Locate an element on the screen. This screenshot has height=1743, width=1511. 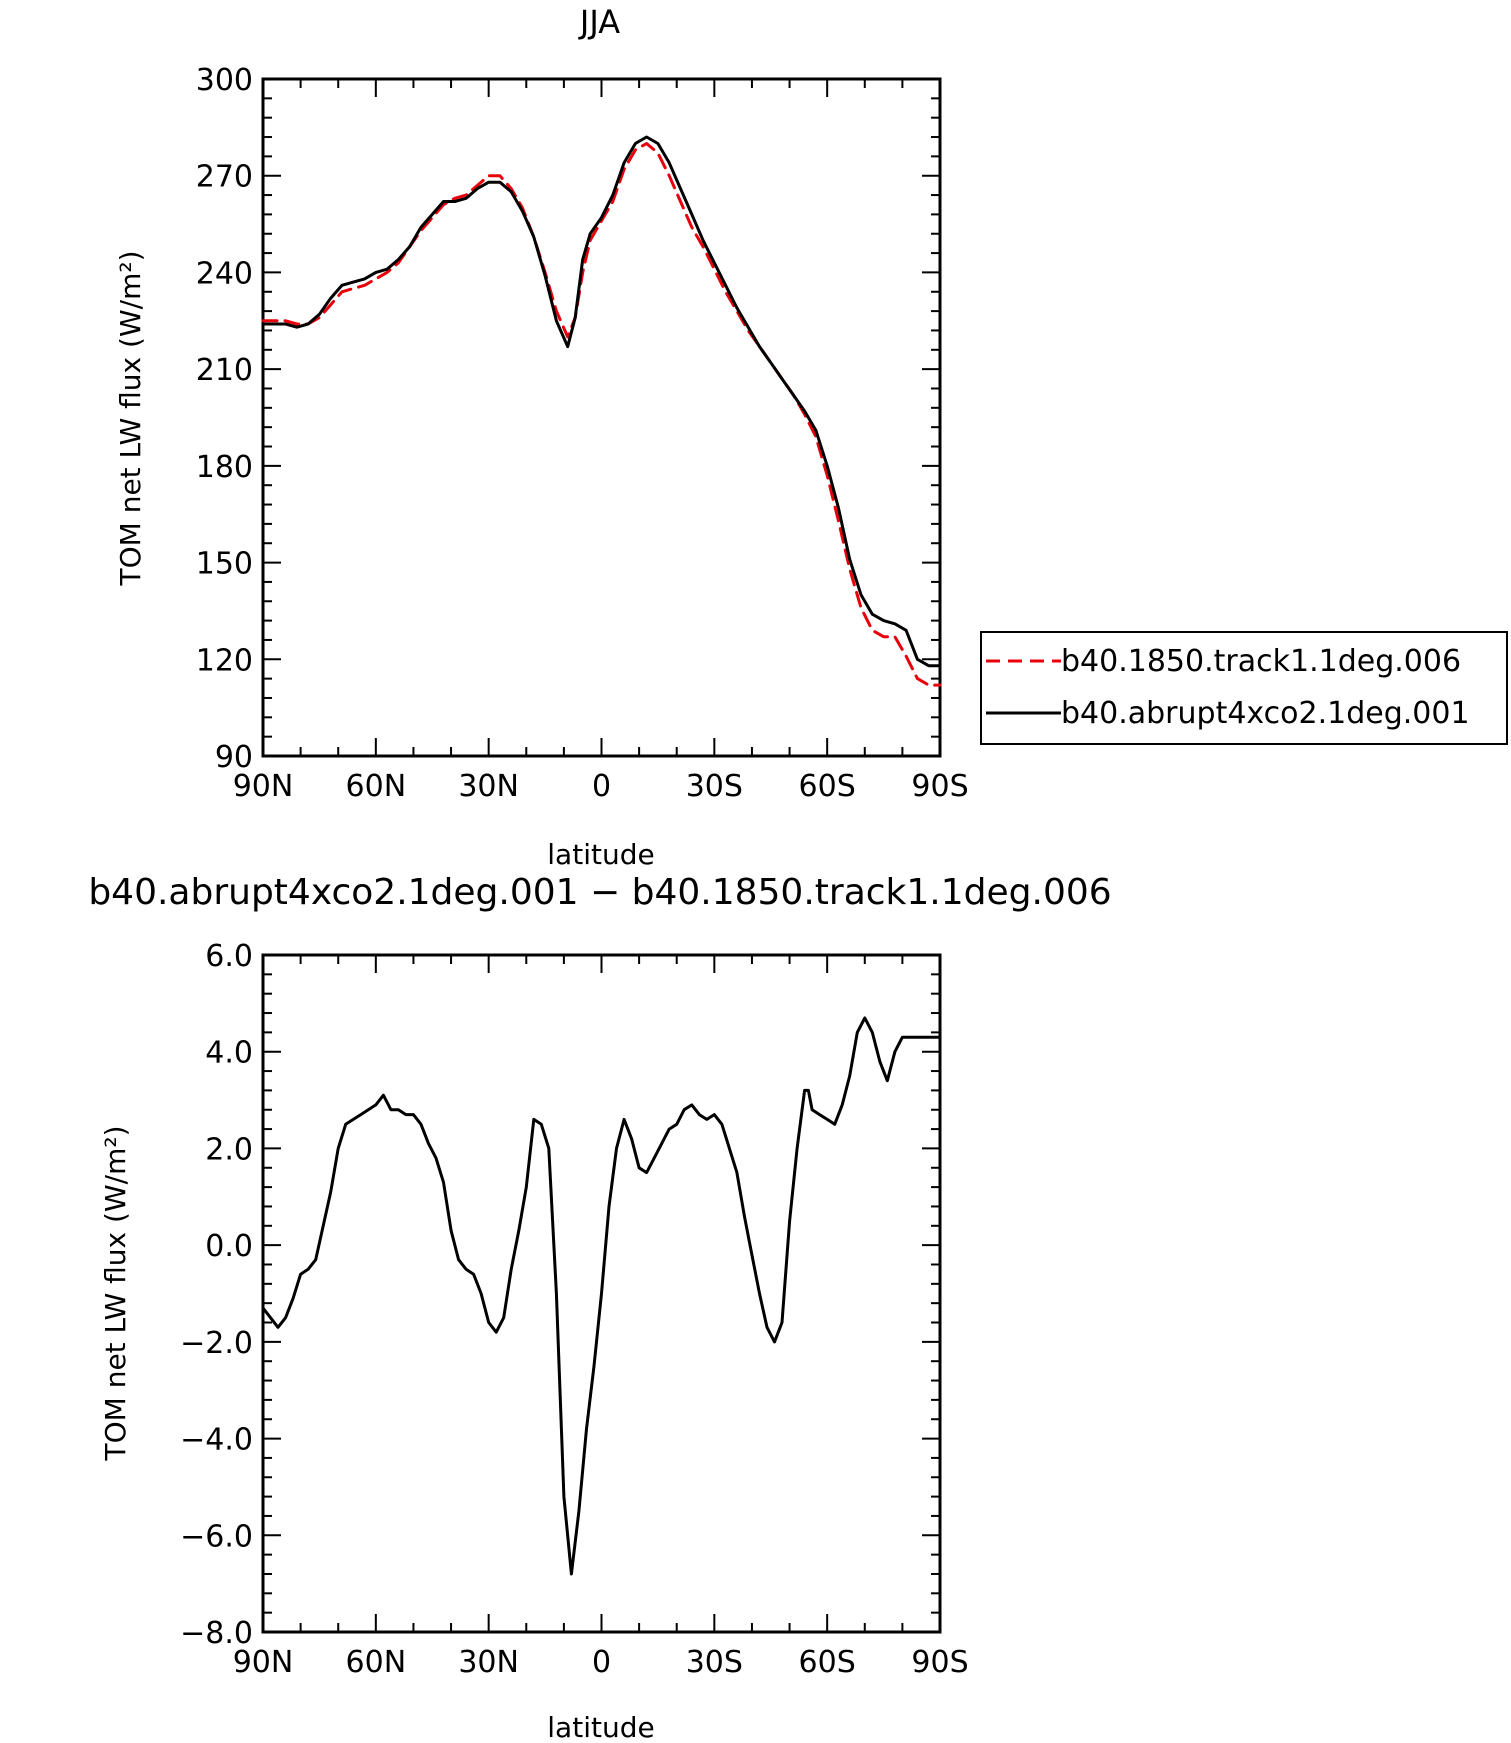
top-series-line-control is located at coordinates (601, 414).